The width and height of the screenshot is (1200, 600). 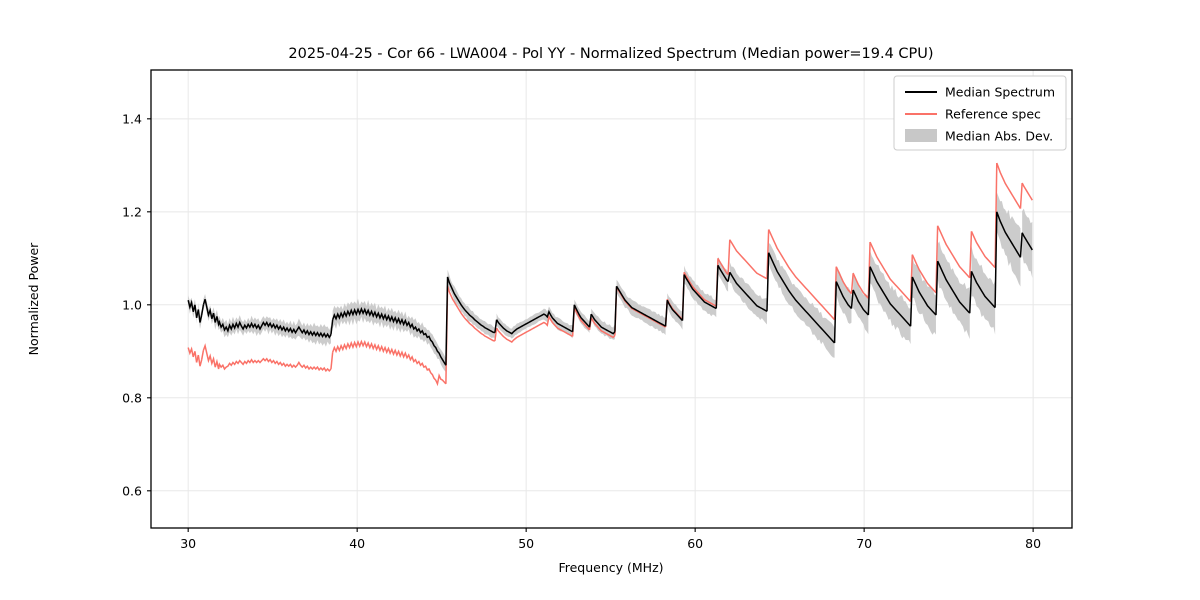 I want to click on x-tick-label: 30, so click(x=188, y=543).